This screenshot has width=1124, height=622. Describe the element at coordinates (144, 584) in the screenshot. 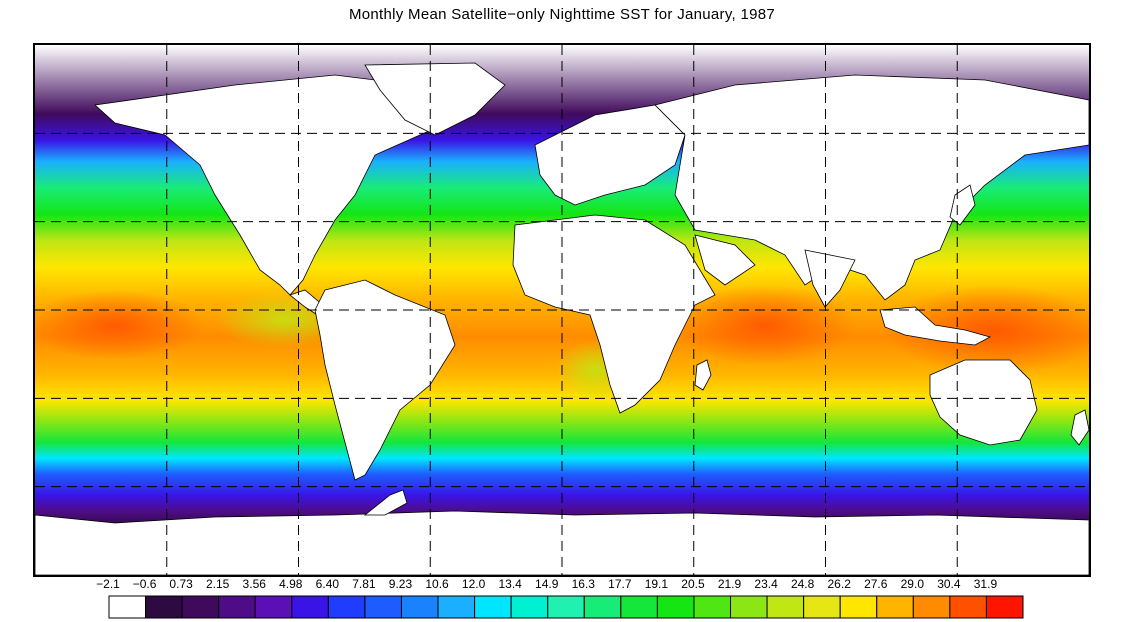

I see `colorbar-tick-label: −0.6` at that location.